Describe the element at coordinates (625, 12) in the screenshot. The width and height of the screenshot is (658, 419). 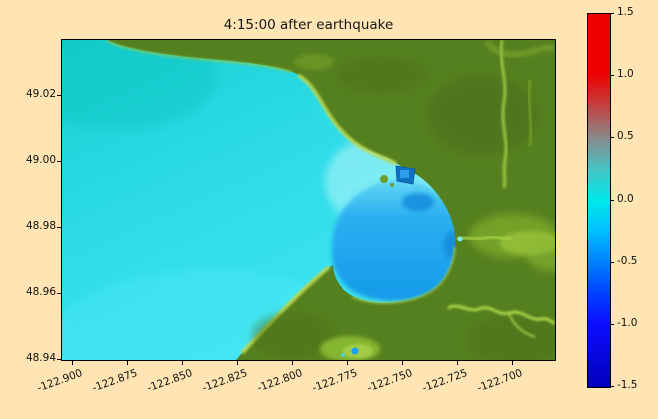
I see `colorbar-tick-label: 1.5` at that location.